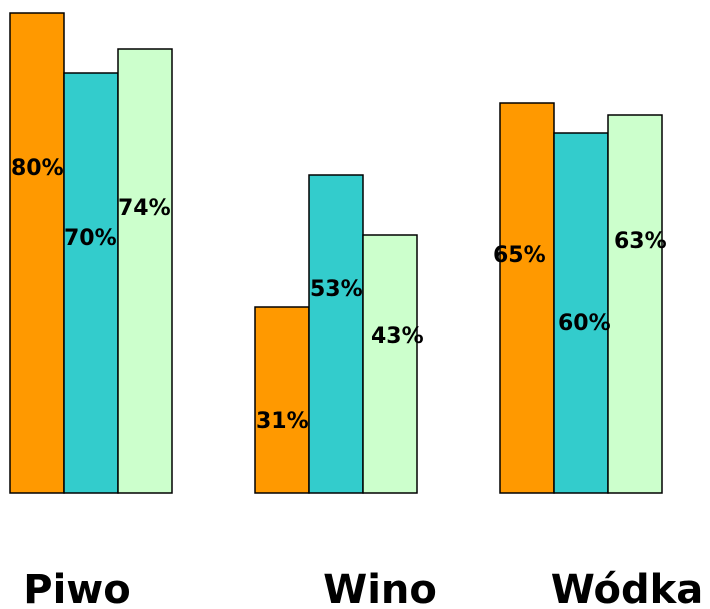 This screenshot has height=609, width=710. Describe the element at coordinates (527, 298) in the screenshot. I see `bar-wódka-series-1` at that location.